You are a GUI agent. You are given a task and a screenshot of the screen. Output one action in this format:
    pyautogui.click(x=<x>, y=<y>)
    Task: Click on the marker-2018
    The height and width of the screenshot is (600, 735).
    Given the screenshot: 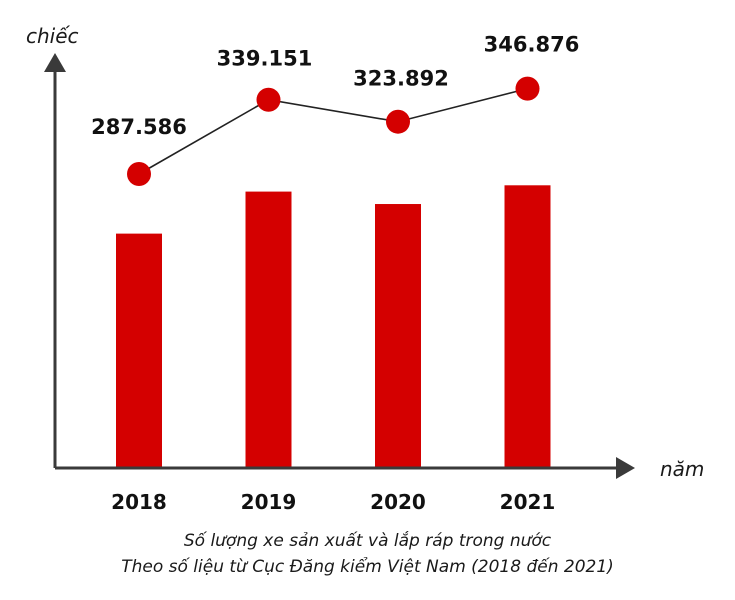 What is the action you would take?
    pyautogui.click(x=139, y=174)
    